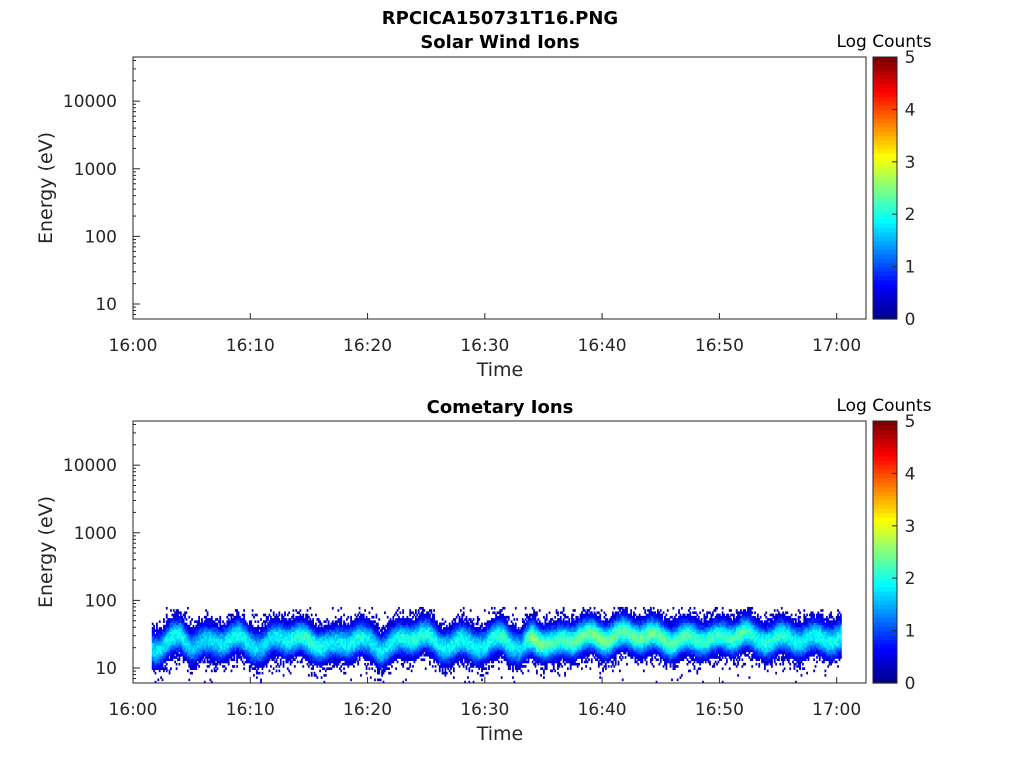 The image size is (1024, 772). Describe the element at coordinates (910, 268) in the screenshot. I see `colorbar-tick-label: 1` at that location.